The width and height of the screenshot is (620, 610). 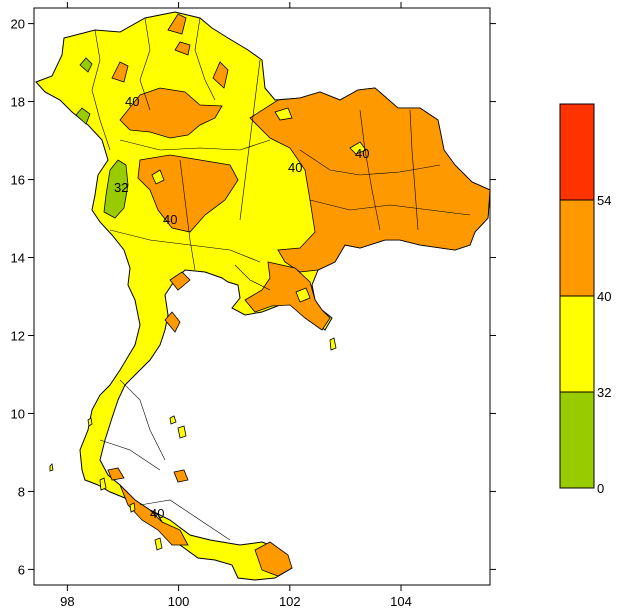 I want to click on y-tick-label: 8, so click(x=21, y=491).